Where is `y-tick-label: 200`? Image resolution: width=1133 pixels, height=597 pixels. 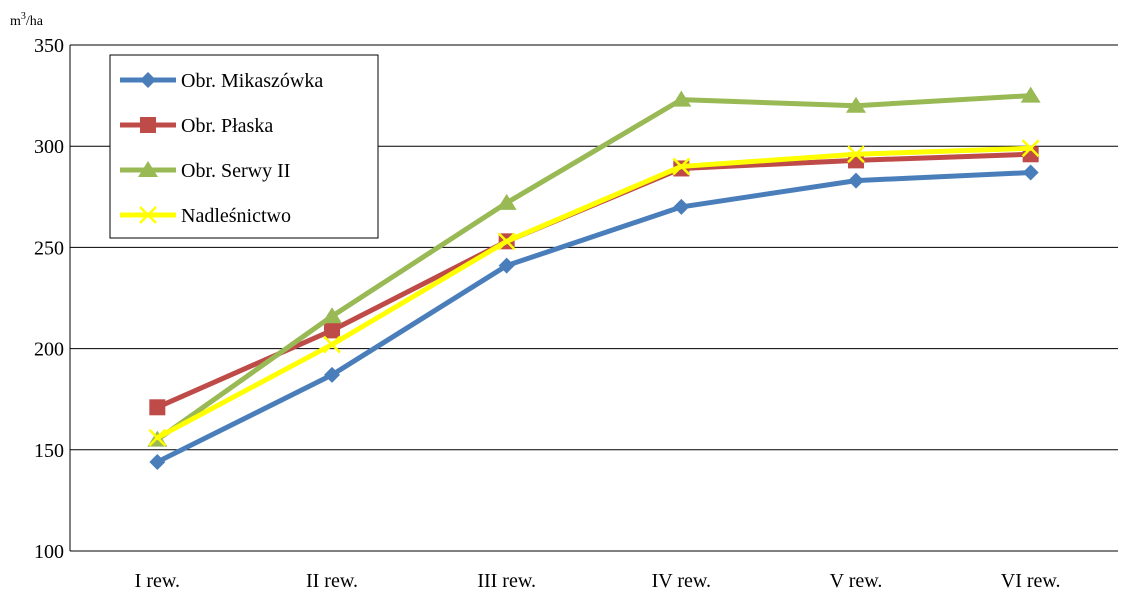 y-tick-label: 200 is located at coordinates (49, 350).